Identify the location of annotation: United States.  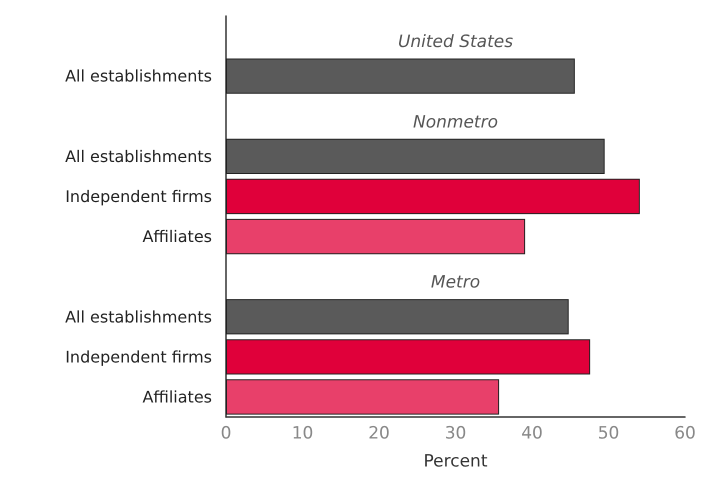
(456, 42).